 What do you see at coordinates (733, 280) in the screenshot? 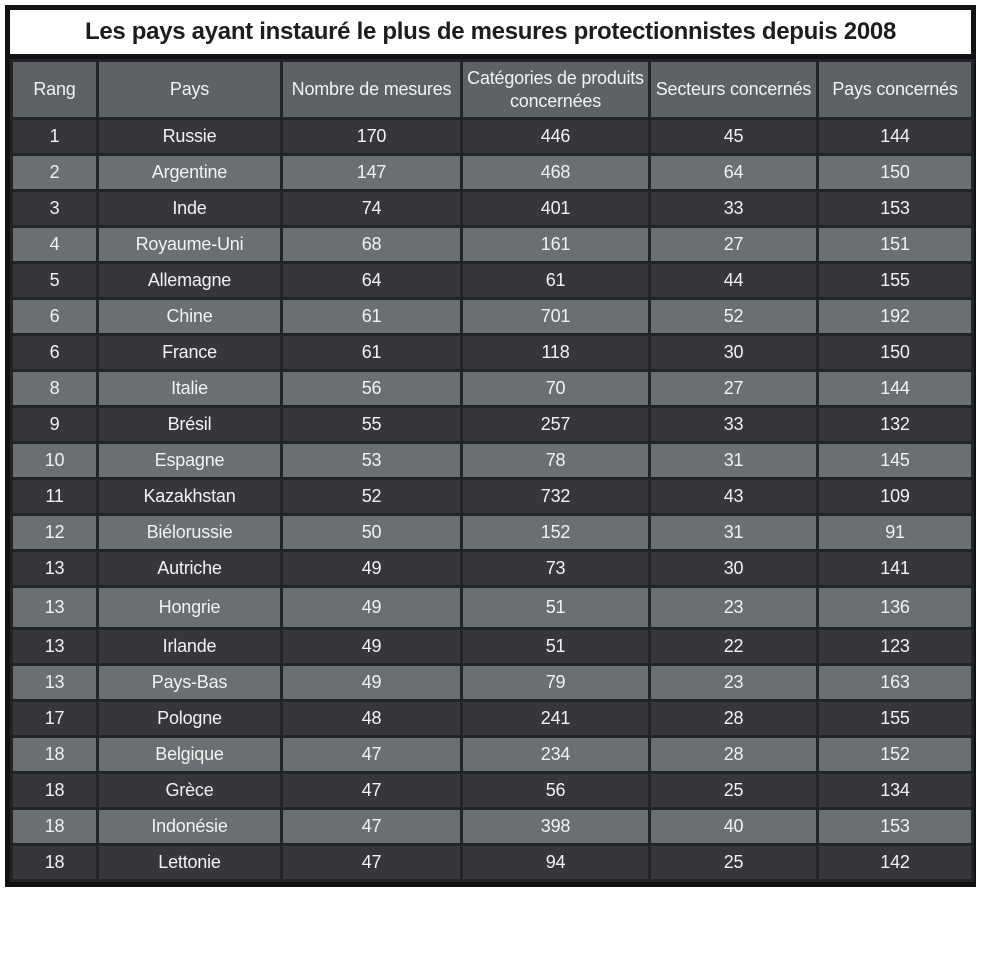
I see `cell-secteurs-concernes: 44` at bounding box center [733, 280].